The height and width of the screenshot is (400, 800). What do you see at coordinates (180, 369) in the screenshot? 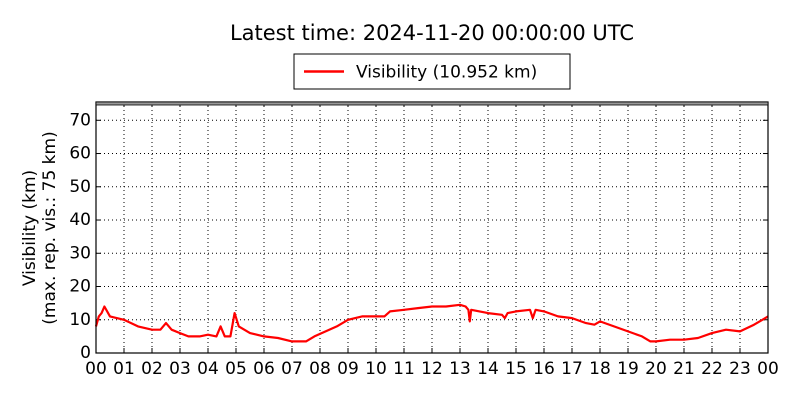
I see `x-tick-label: 03` at bounding box center [180, 369].